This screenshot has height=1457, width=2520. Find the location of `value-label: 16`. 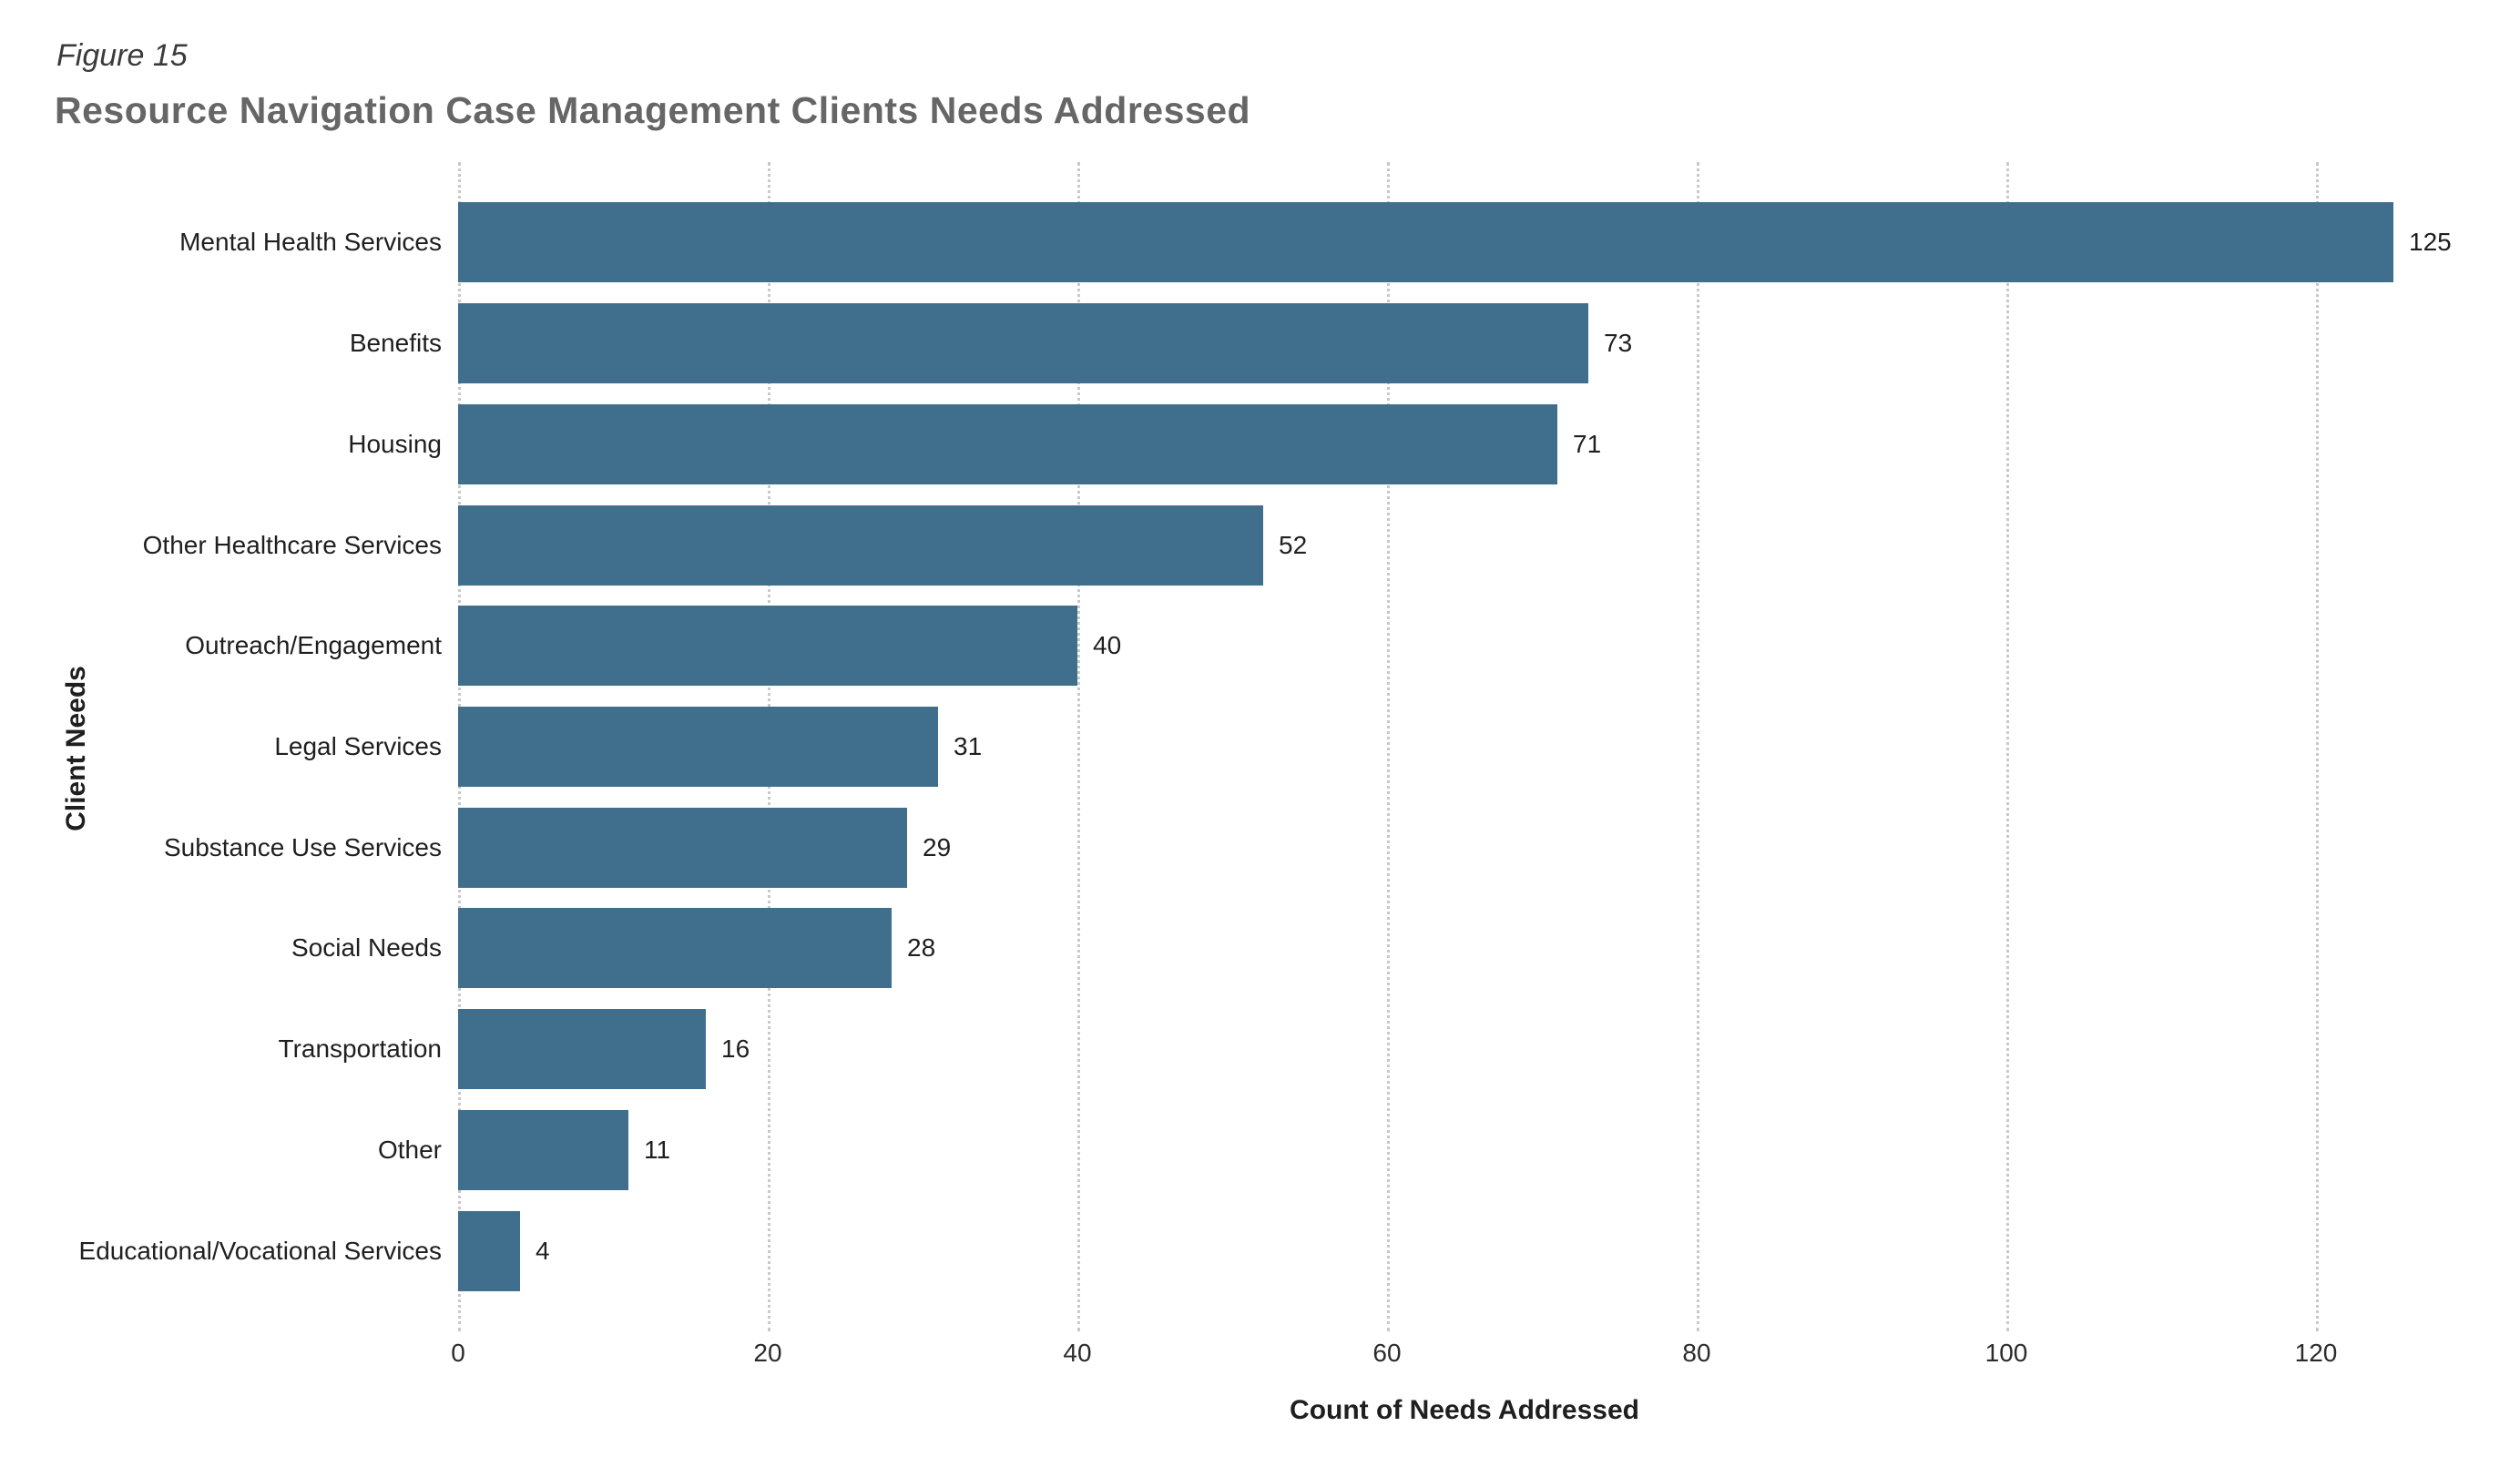

value-label: 16 is located at coordinates (735, 1049).